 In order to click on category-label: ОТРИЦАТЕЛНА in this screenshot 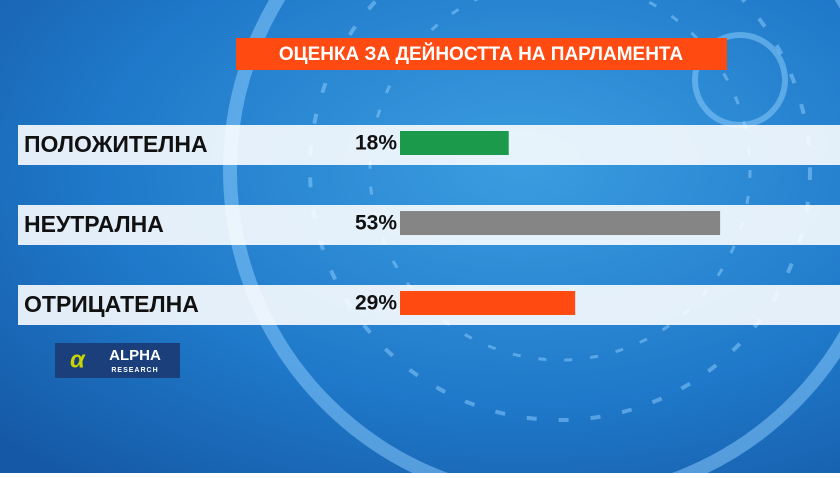, I will do `click(111, 304)`.